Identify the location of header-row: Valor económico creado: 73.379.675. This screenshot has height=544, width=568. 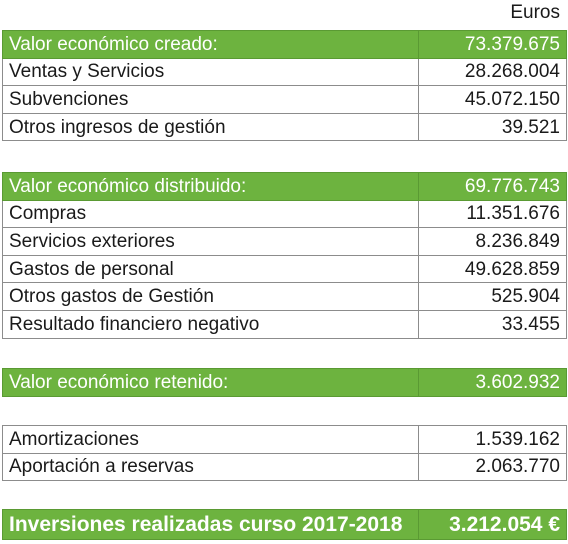
(284, 44).